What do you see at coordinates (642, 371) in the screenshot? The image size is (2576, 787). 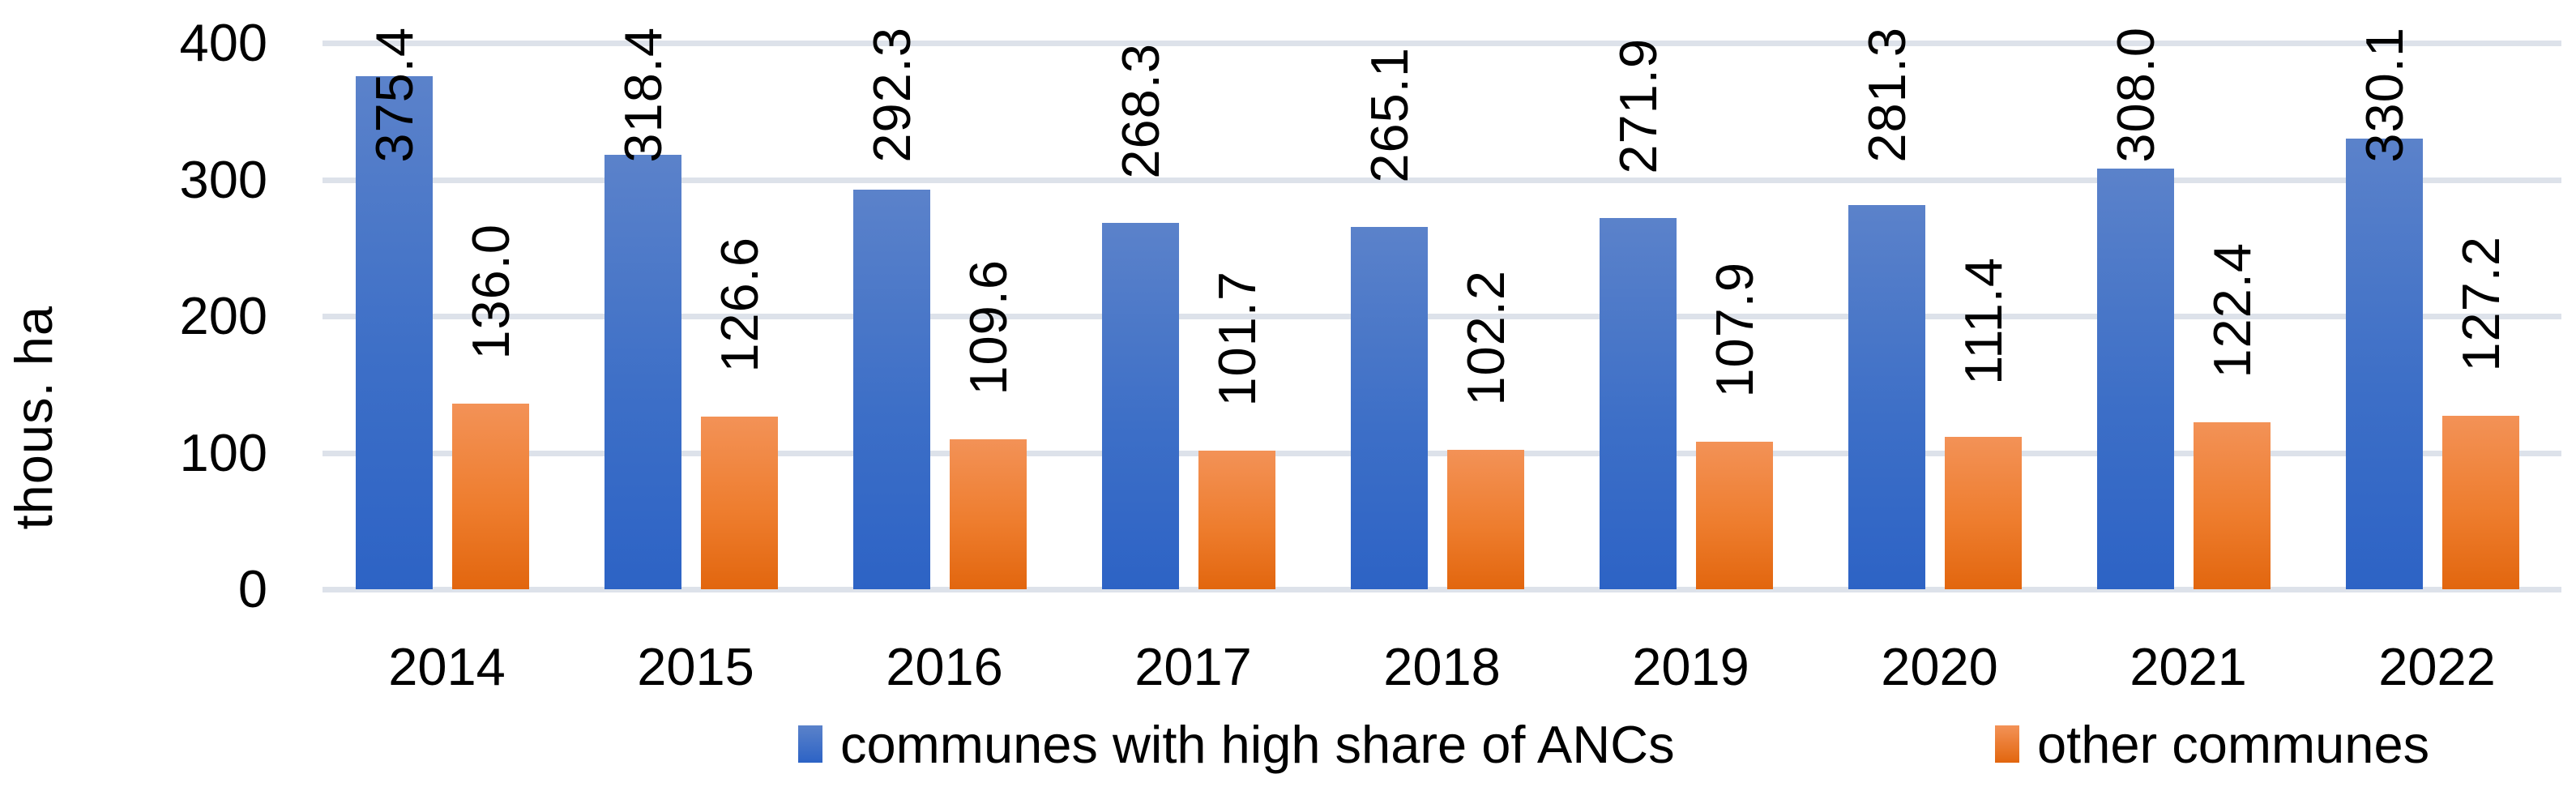 I see `bar-anc-communes-2015` at bounding box center [642, 371].